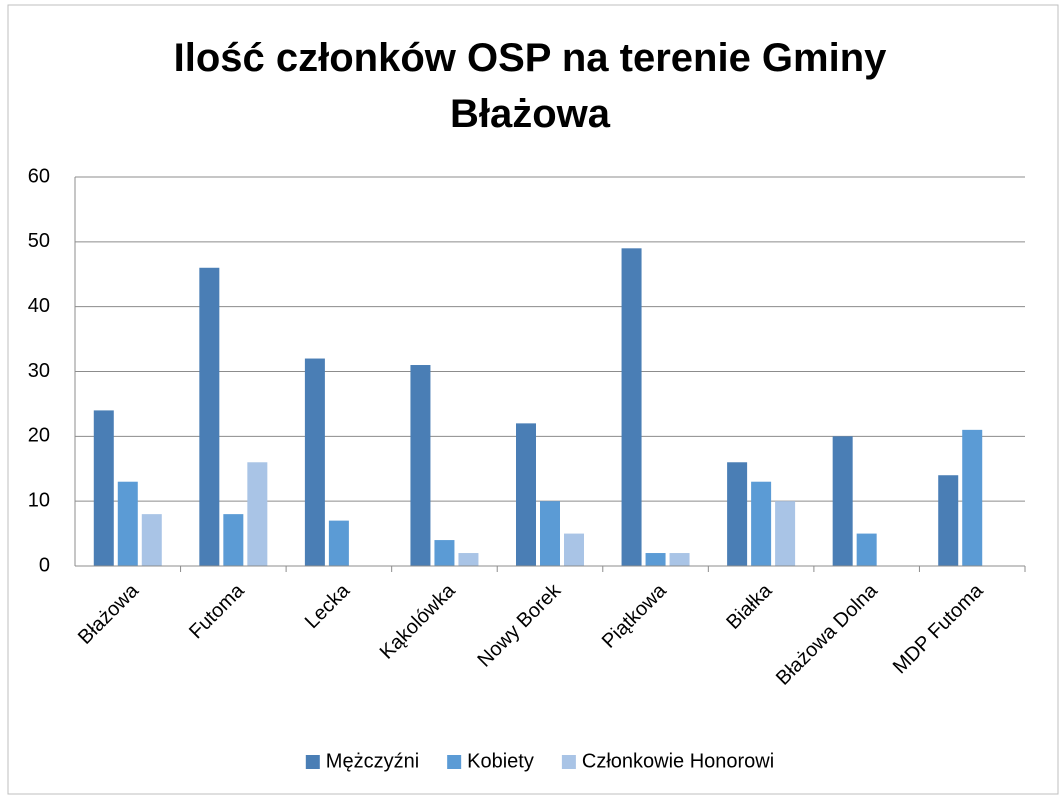 This screenshot has width=1060, height=796. I want to click on legend-label: Kobiety, so click(500, 761).